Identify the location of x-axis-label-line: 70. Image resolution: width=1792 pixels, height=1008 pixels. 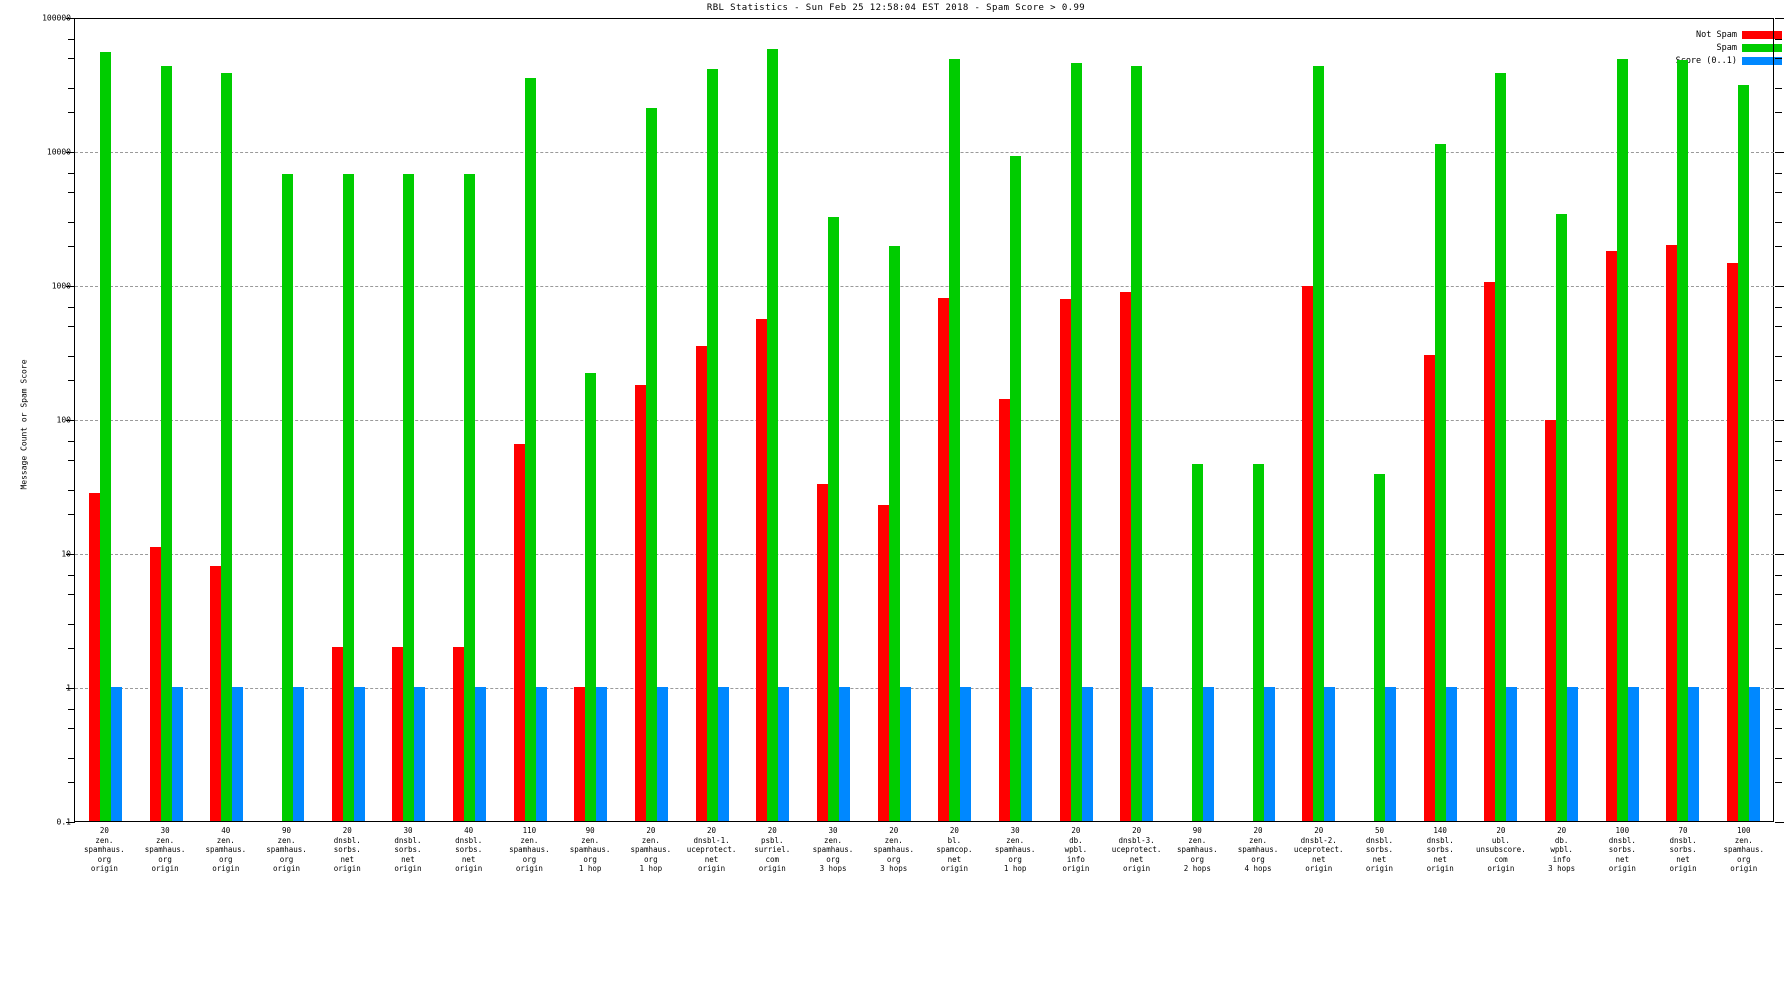
(1683, 830).